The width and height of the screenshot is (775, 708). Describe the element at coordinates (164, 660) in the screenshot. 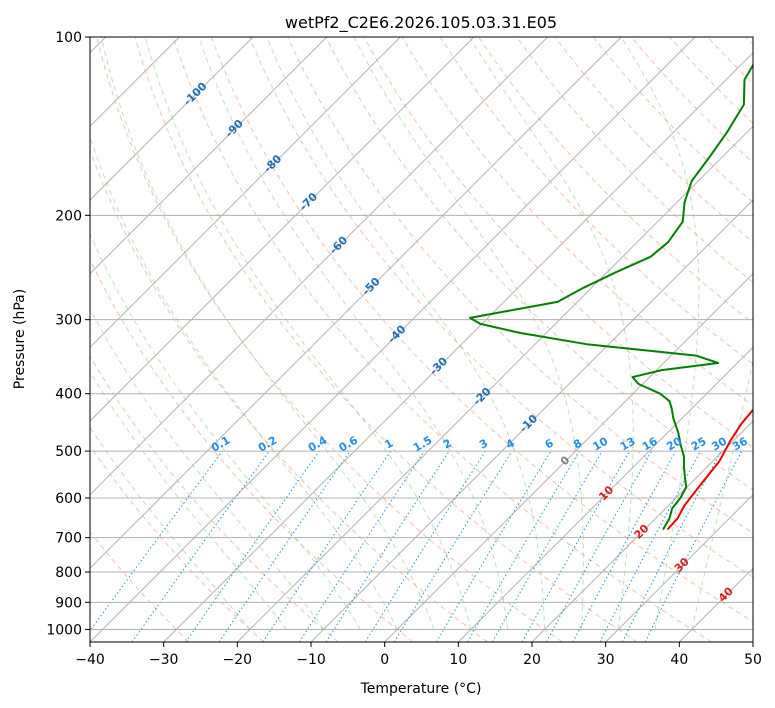

I see `x-tick-label: −30` at that location.